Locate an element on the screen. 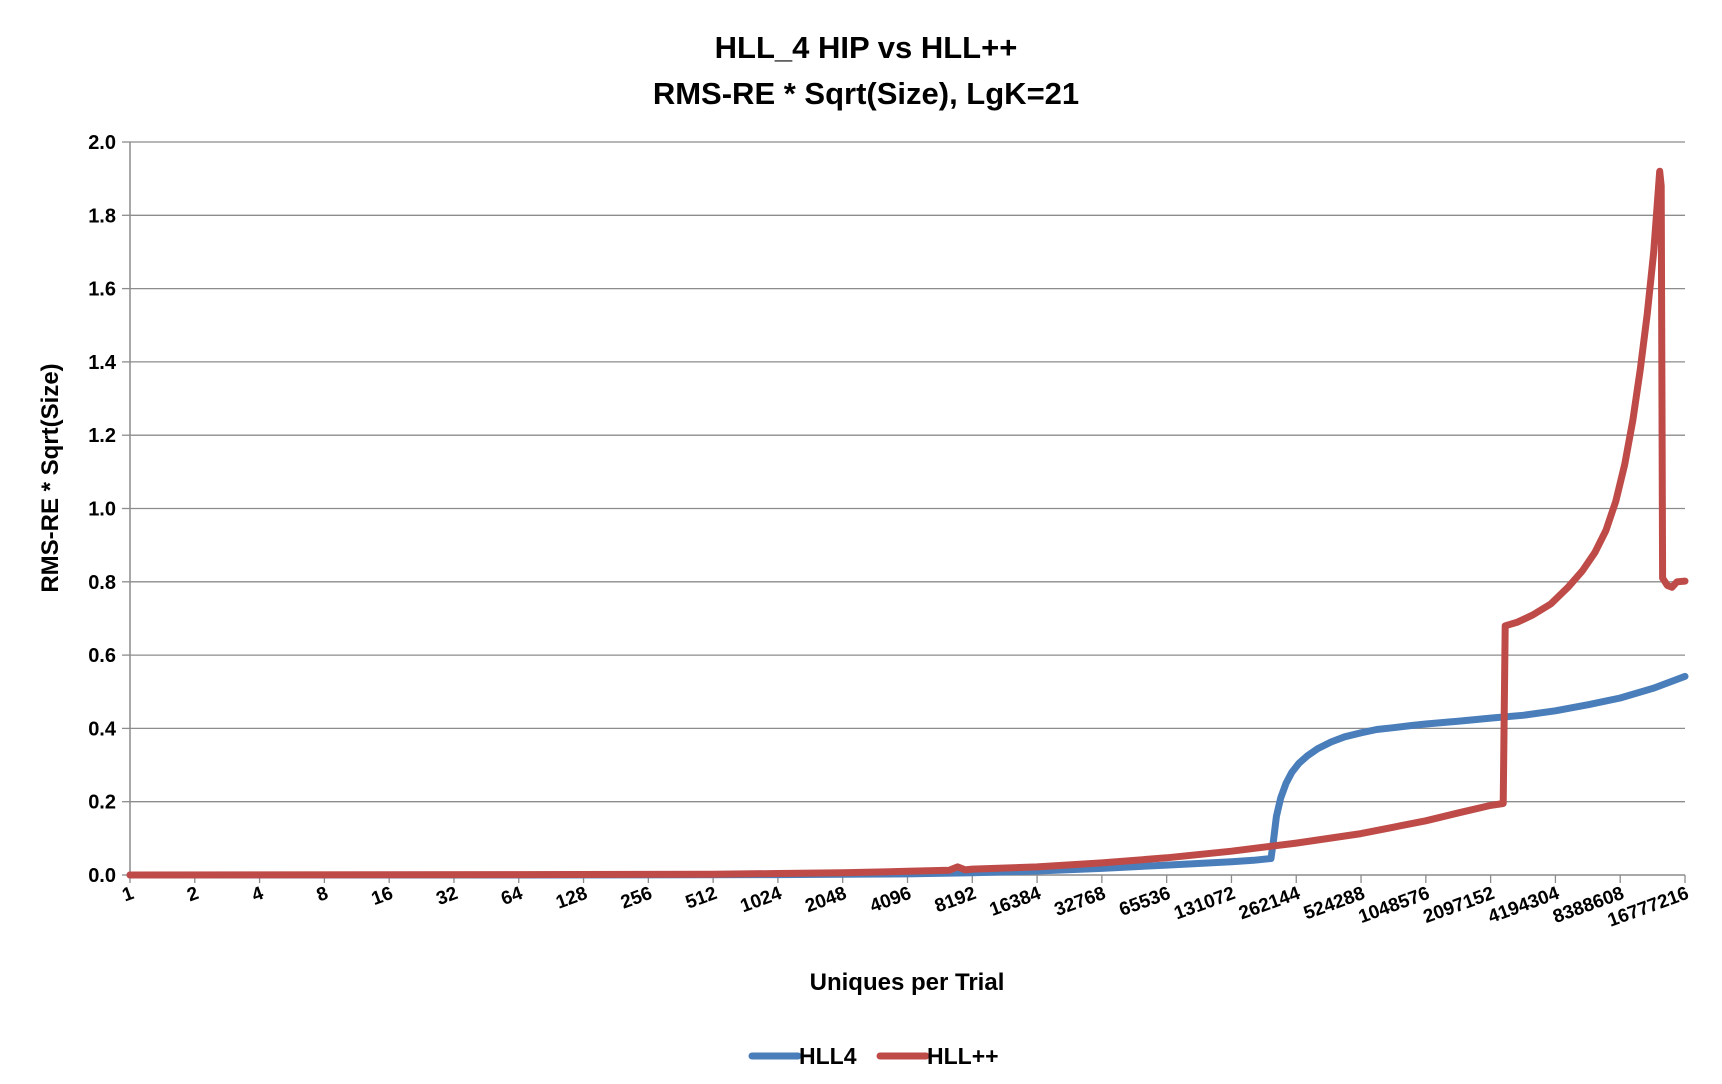 The height and width of the screenshot is (1084, 1722). x-tick-label: 8 is located at coordinates (322, 894).